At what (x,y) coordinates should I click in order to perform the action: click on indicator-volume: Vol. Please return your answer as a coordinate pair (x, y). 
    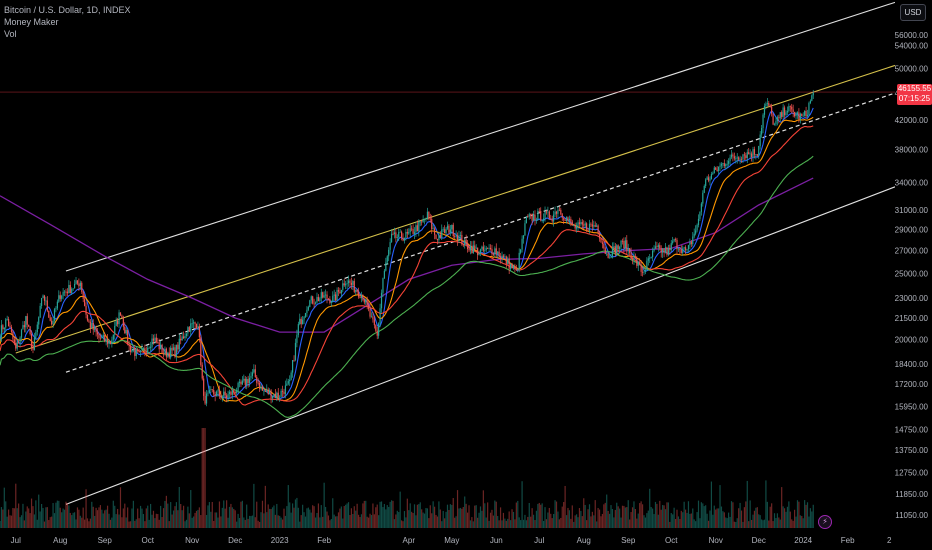
    Looking at the image, I should click on (10, 34).